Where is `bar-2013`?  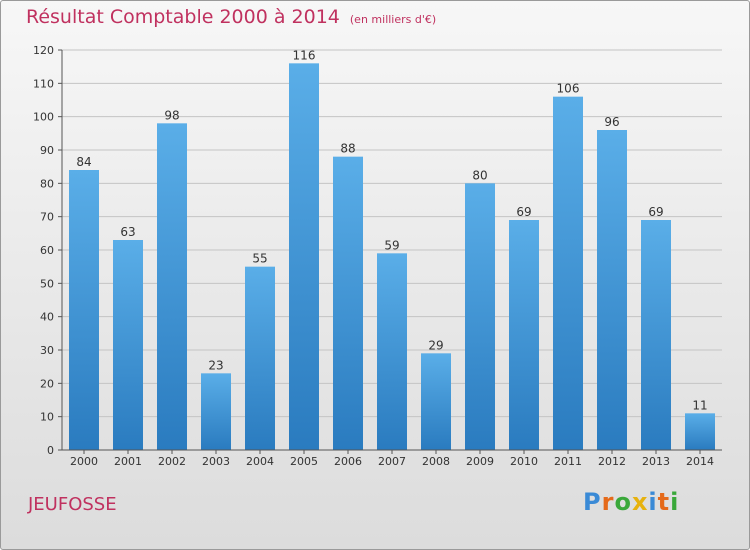
bar-2013 is located at coordinates (656, 335).